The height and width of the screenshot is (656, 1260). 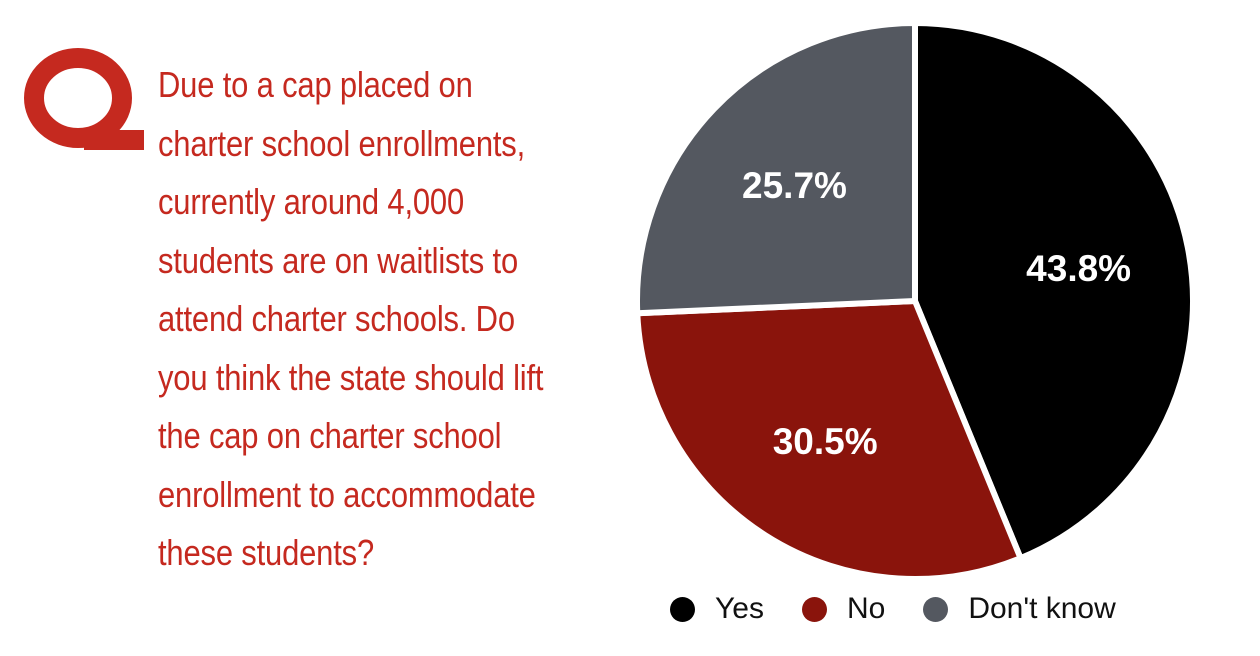 I want to click on pie-slice-labels: 43.8% 30.5% 25.7%, so click(x=936, y=313).